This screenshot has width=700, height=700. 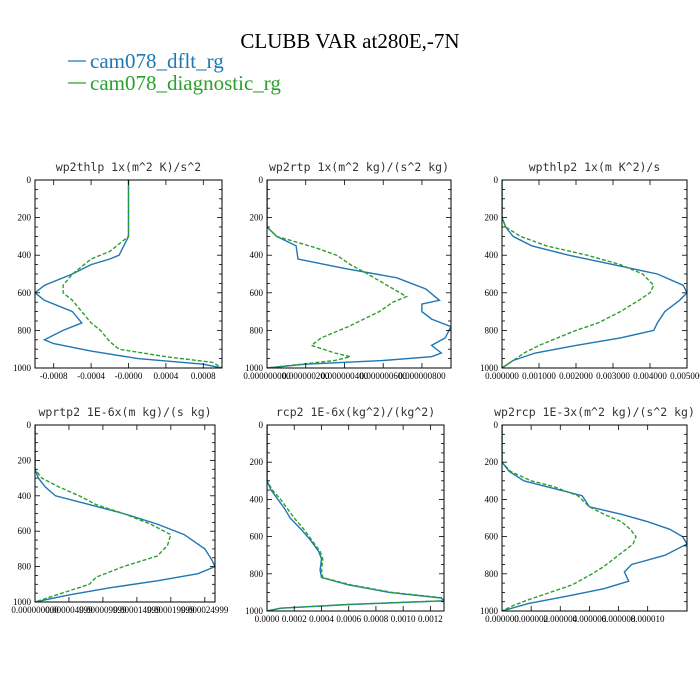 I want to click on x-tick-label: 0.0006, so click(x=348, y=619).